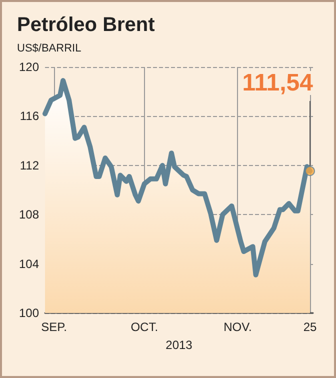 The height and width of the screenshot is (378, 336). What do you see at coordinates (29, 67) in the screenshot?
I see `y-tick-label: 120` at bounding box center [29, 67].